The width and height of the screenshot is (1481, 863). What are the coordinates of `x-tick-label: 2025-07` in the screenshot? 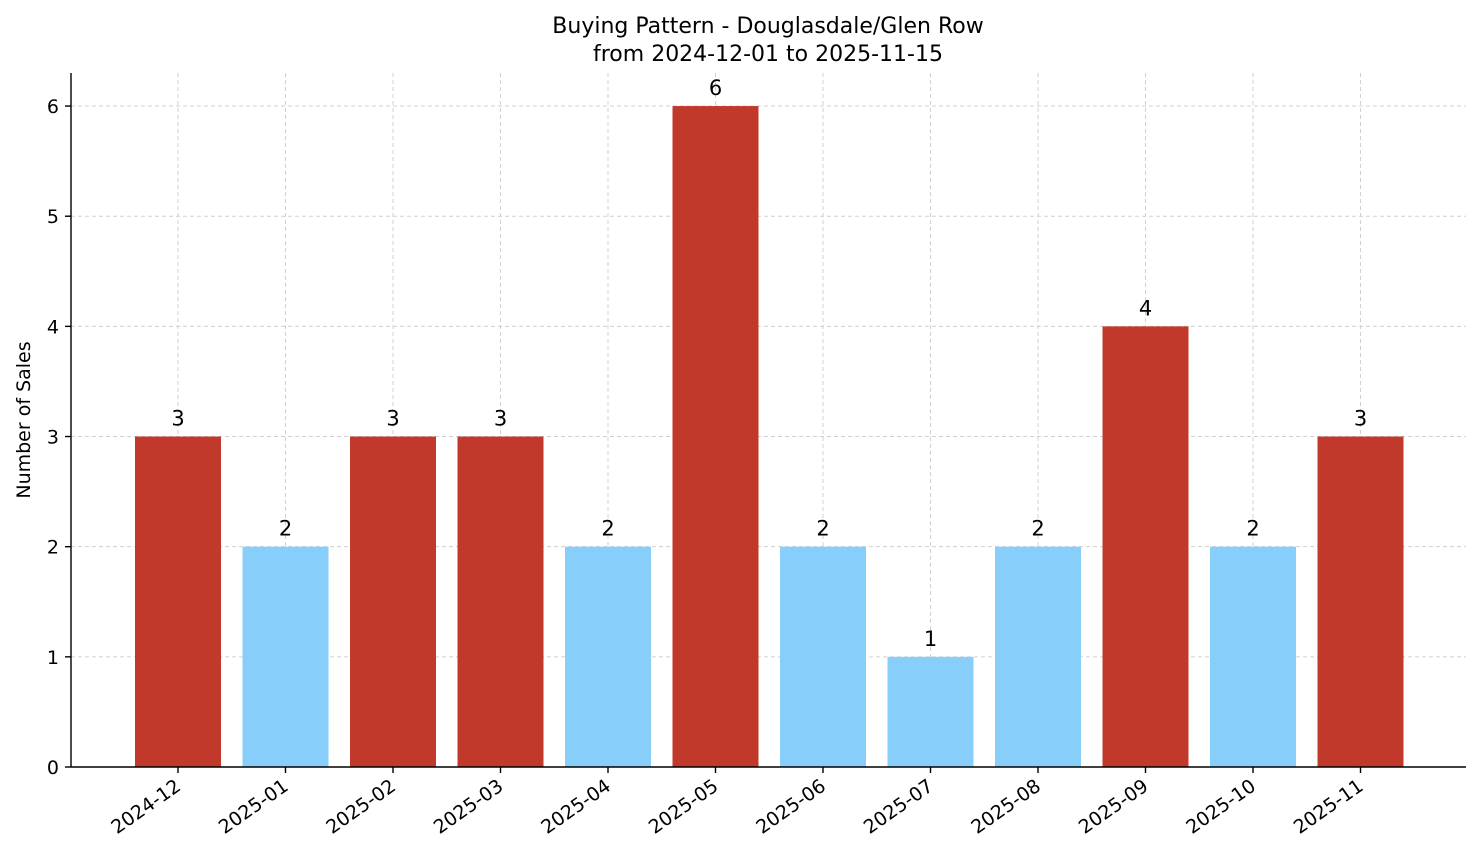 It's located at (899, 807).